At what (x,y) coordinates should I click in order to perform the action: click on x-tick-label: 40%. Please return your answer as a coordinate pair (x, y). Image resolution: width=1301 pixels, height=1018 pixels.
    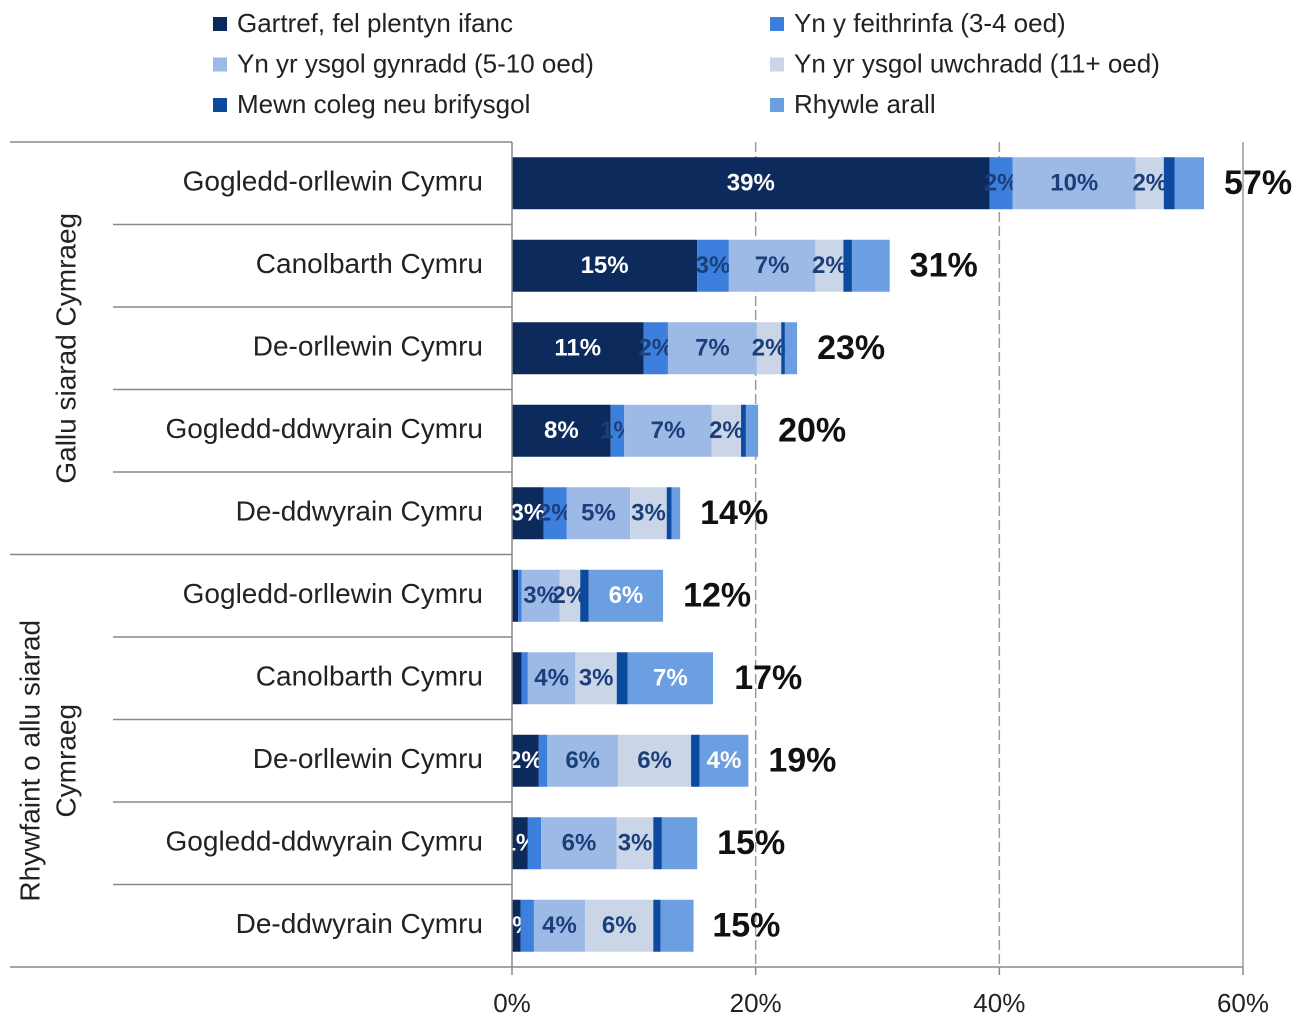
    Looking at the image, I should click on (999, 1003).